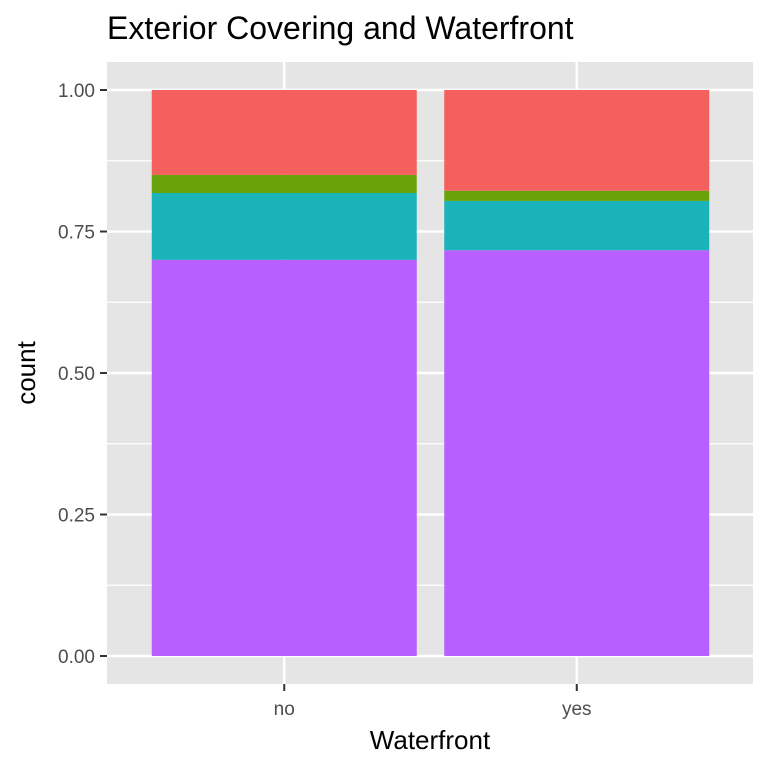 The image size is (768, 768). I want to click on y-tick-label: 0.75, so click(76, 233).